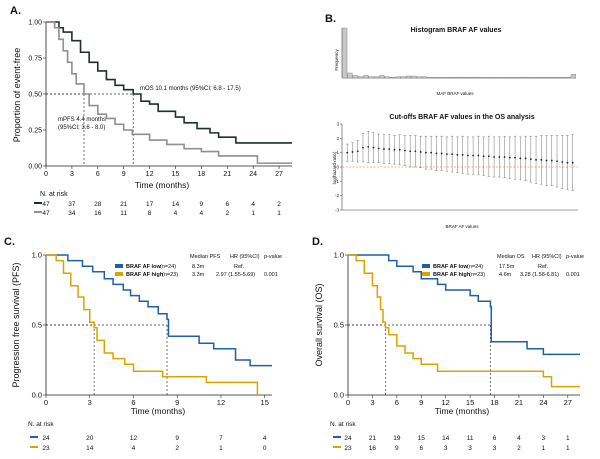 The height and width of the screenshot is (459, 600). What do you see at coordinates (337, 138) in the screenshot?
I see `cutoff-y-tick-label: 2` at bounding box center [337, 138].